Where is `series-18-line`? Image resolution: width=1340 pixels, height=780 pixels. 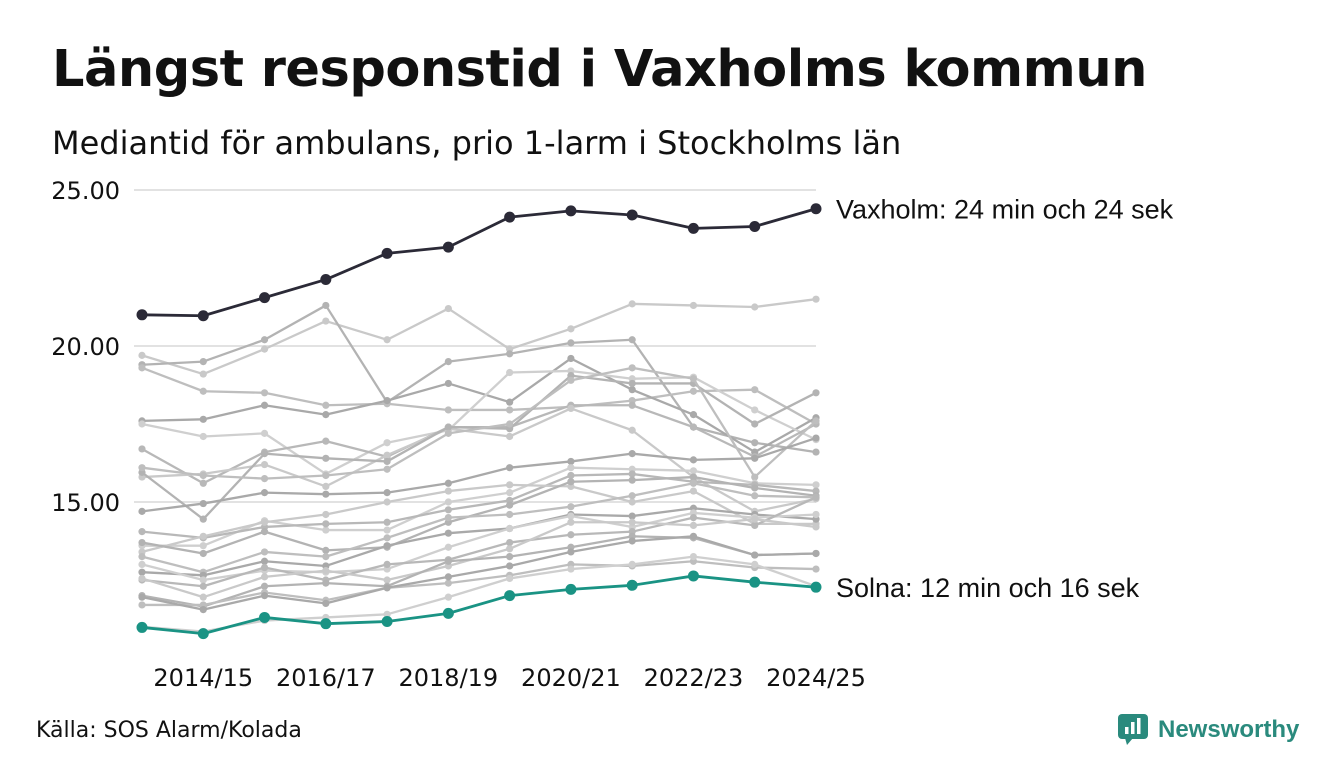
series-18-line is located at coordinates (479, 542).